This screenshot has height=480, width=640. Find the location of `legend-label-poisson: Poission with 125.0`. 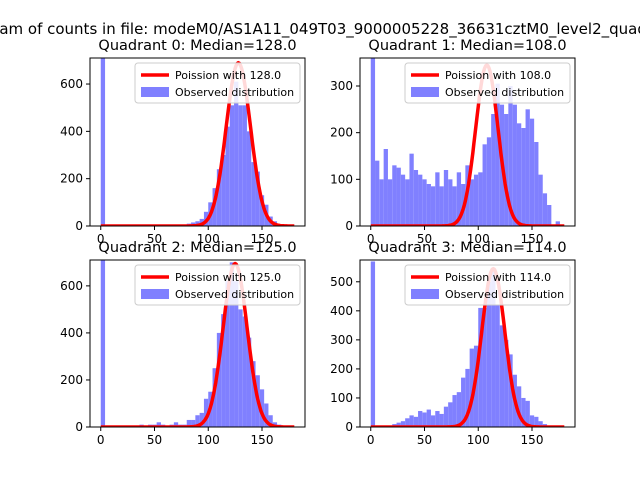

legend-label-poisson: Poission with 125.0 is located at coordinates (228, 277).